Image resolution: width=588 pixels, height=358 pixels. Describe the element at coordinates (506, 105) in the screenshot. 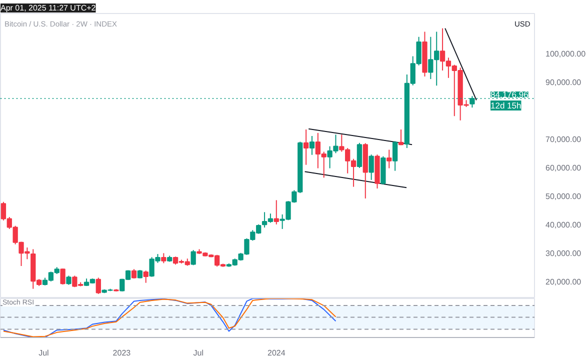

I see `annotation: 12d 15h` at that location.